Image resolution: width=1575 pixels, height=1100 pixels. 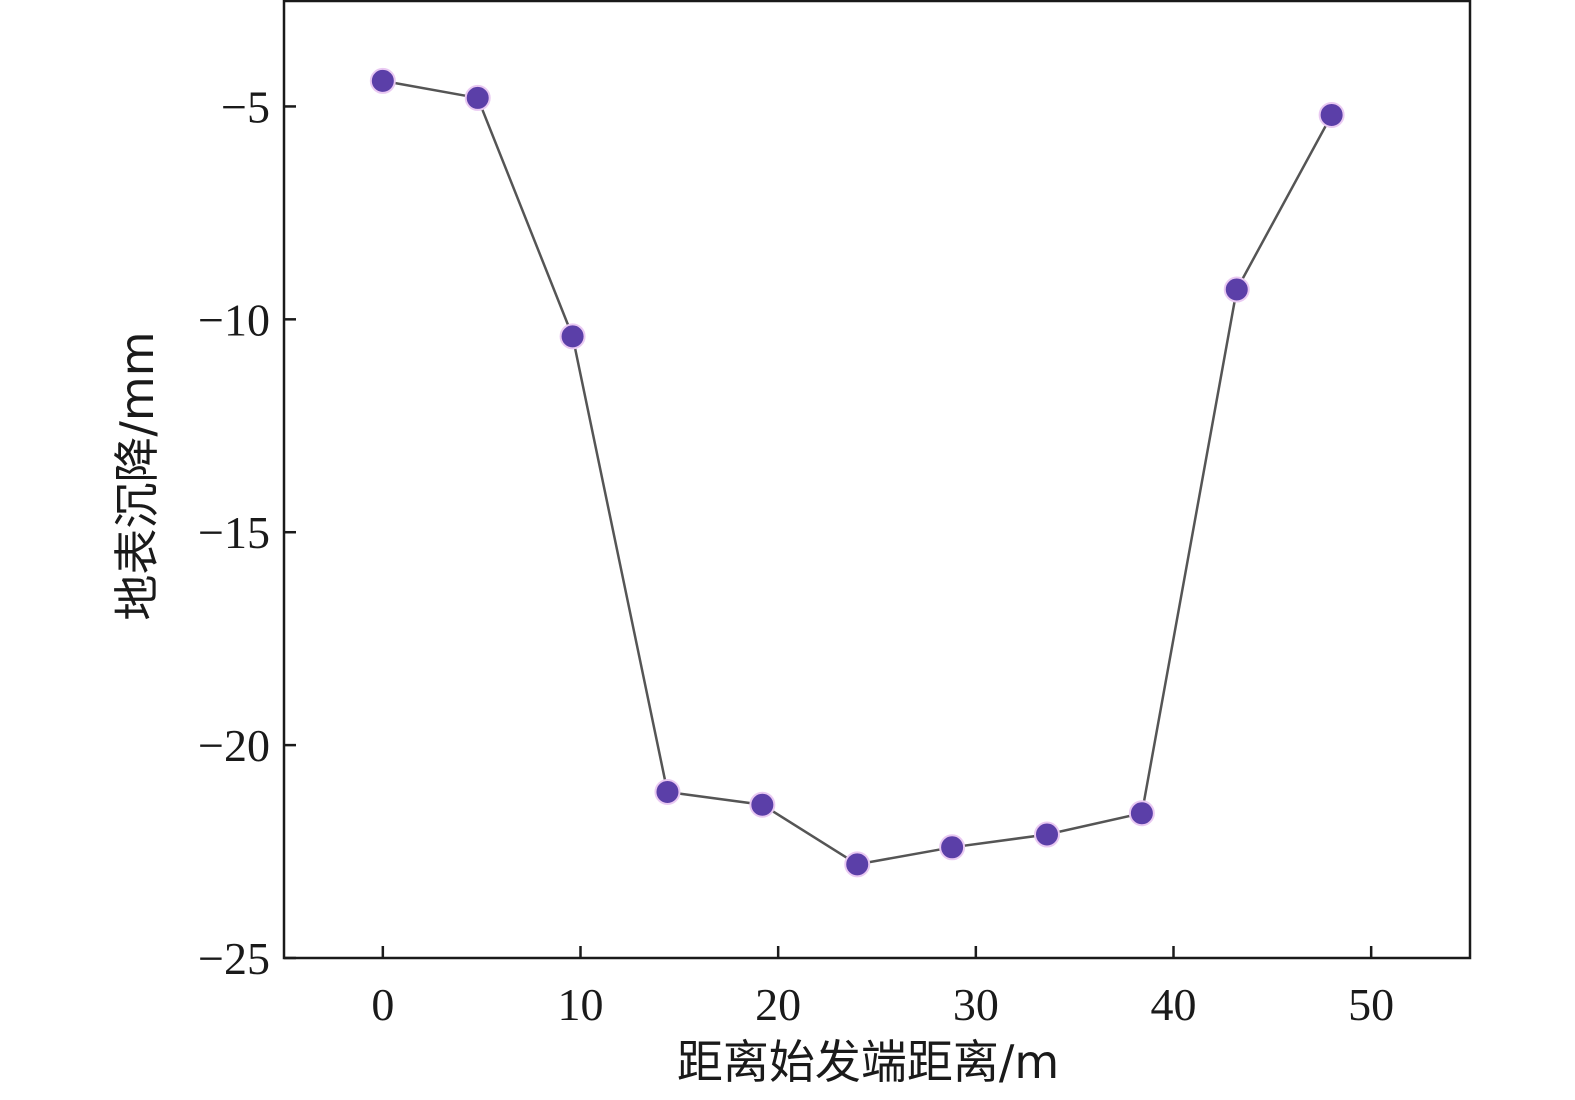 What do you see at coordinates (382, 1004) in the screenshot?
I see `x-tick-label-0: 0` at bounding box center [382, 1004].